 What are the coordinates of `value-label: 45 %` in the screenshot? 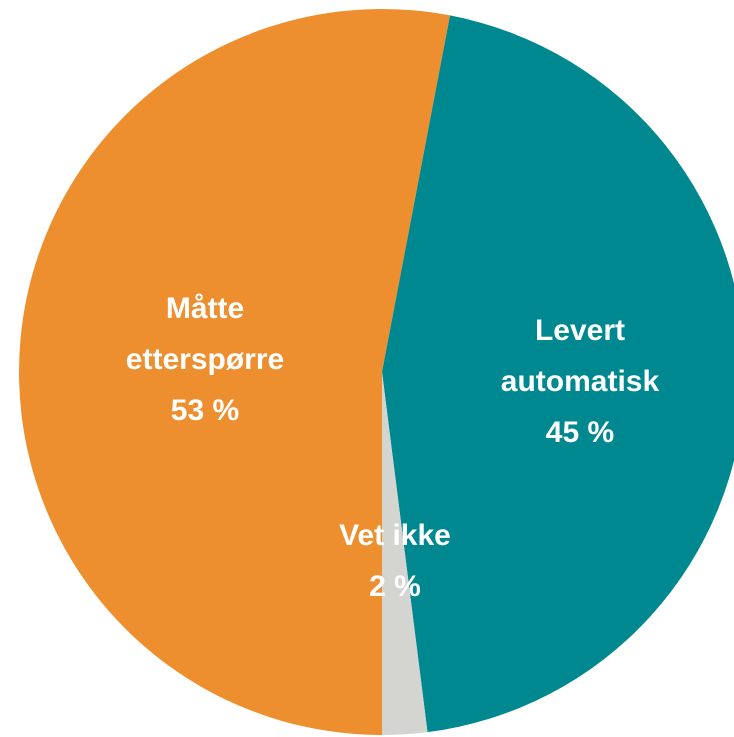 It's located at (580, 432).